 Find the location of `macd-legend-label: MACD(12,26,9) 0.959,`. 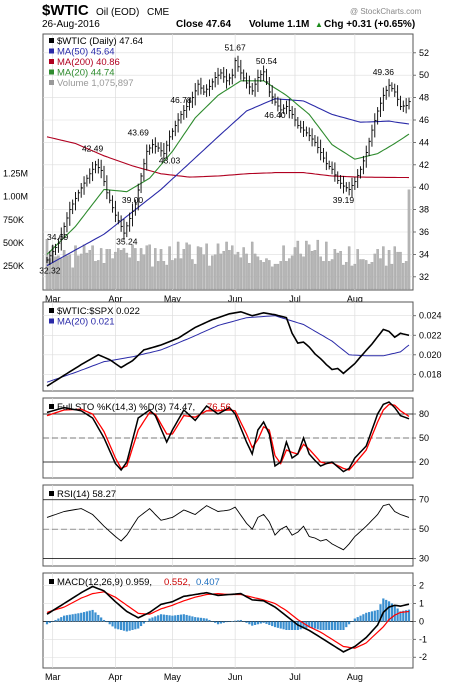

macd-legend-label: MACD(12,26,9) 0.959, is located at coordinates (104, 582).